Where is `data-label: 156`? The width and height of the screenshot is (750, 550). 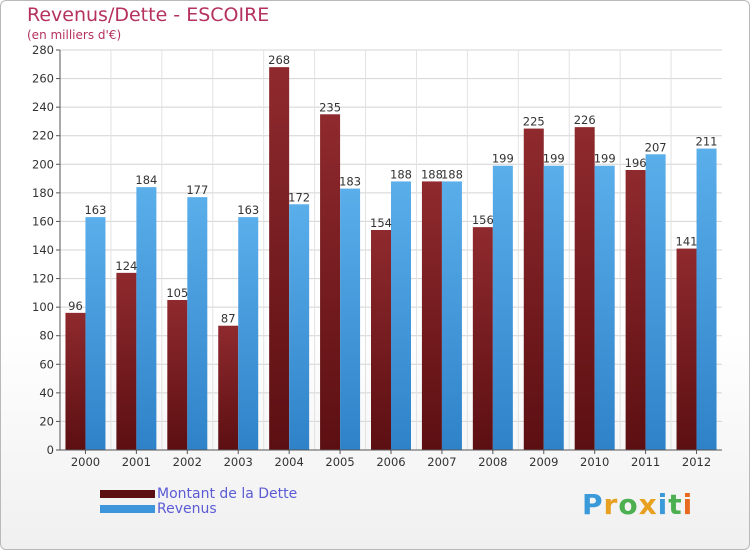
data-label: 156 is located at coordinates (483, 220).